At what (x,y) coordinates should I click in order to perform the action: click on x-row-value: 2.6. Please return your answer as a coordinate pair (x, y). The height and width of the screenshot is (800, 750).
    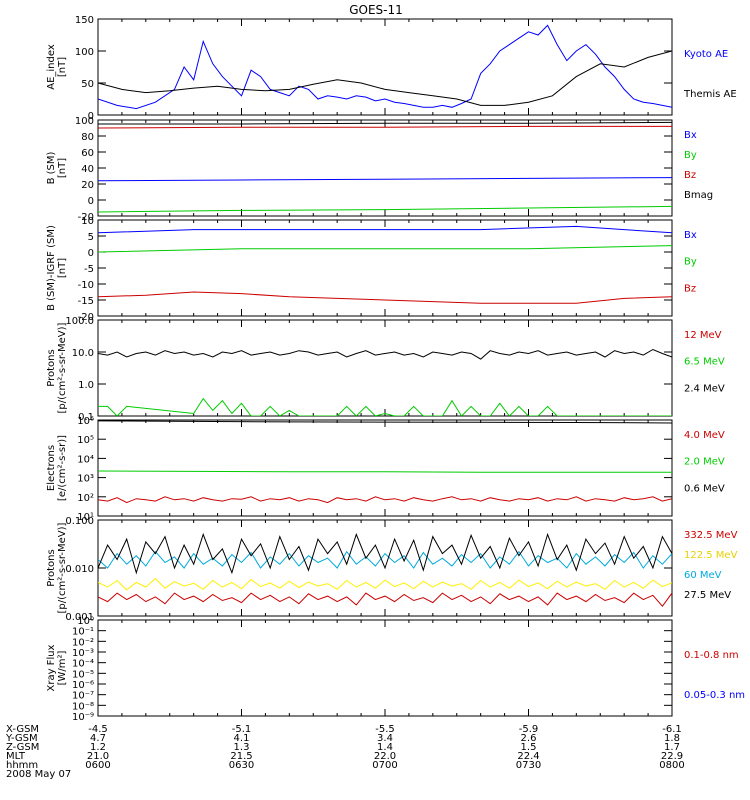
    Looking at the image, I should click on (529, 738).